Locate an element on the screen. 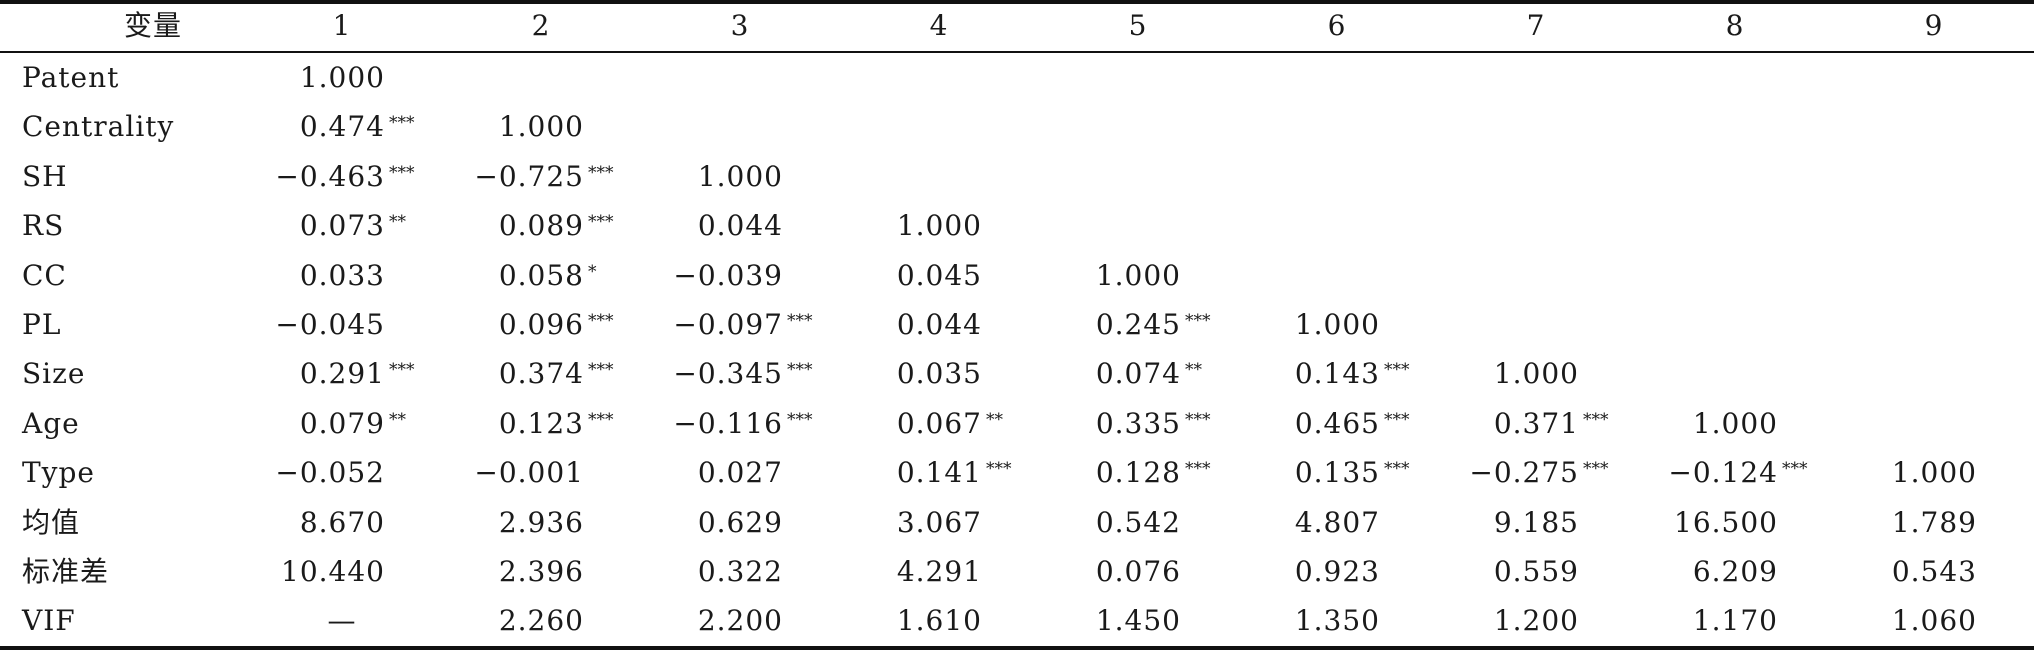  table-cell: 0.143 *** is located at coordinates (1325, 374).